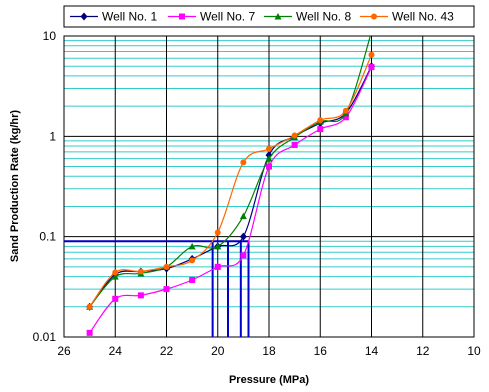  I want to click on legend-label: Well No. 8, so click(323, 17).